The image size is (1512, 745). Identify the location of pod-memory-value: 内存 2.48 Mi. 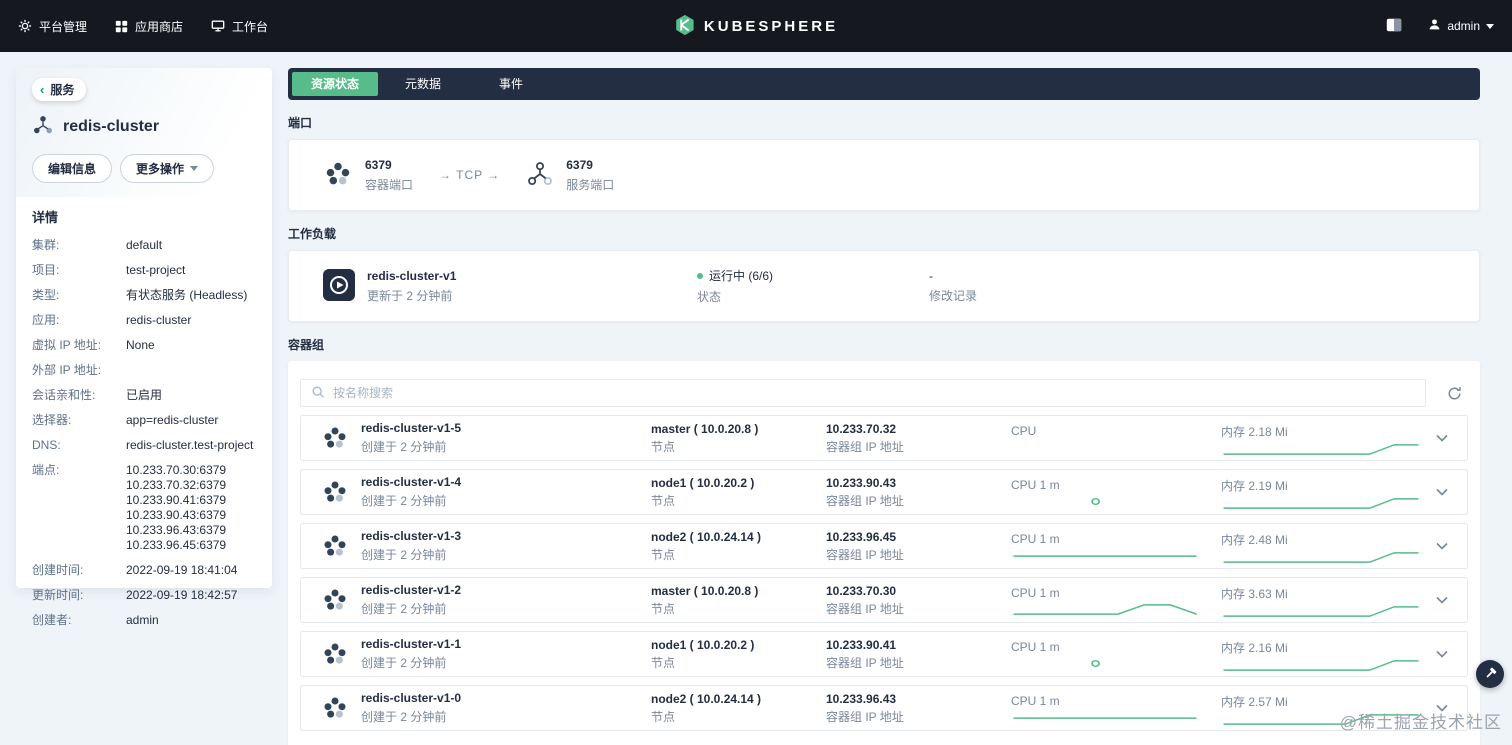
(1254, 539).